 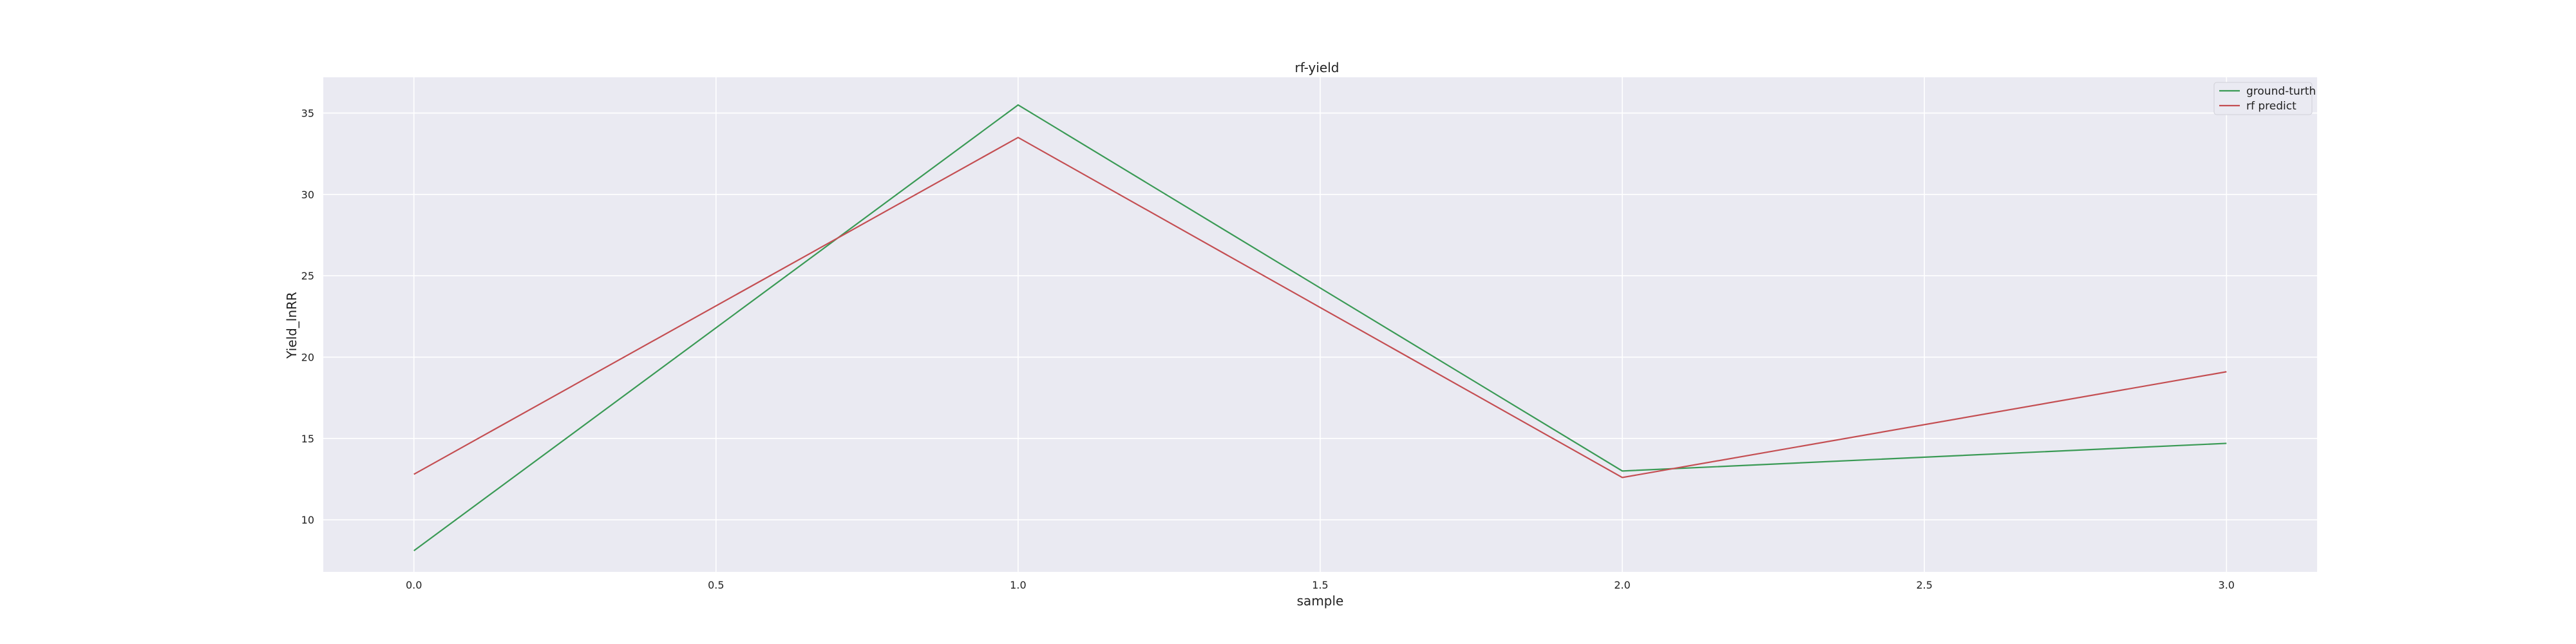 What do you see at coordinates (1018, 585) in the screenshot?
I see `x-tick-label: 1.0` at bounding box center [1018, 585].